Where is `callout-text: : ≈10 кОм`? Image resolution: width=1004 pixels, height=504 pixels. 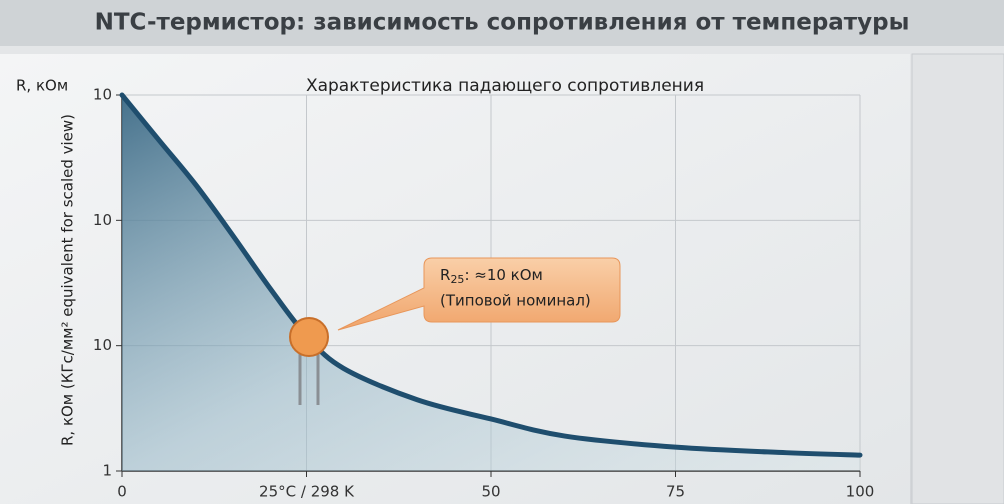 callout-text: : ≈10 кОм is located at coordinates (503, 275).